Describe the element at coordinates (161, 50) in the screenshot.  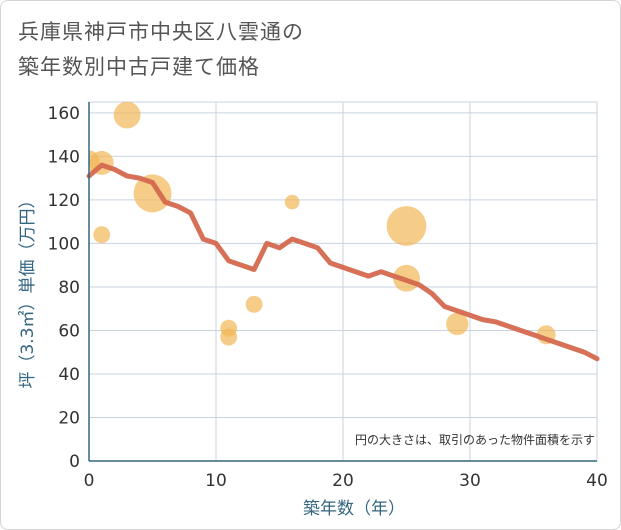
I see `chart-title: 兵庫県神戸市中央区八雲通の 築年数別中古戸建て価格` at that location.